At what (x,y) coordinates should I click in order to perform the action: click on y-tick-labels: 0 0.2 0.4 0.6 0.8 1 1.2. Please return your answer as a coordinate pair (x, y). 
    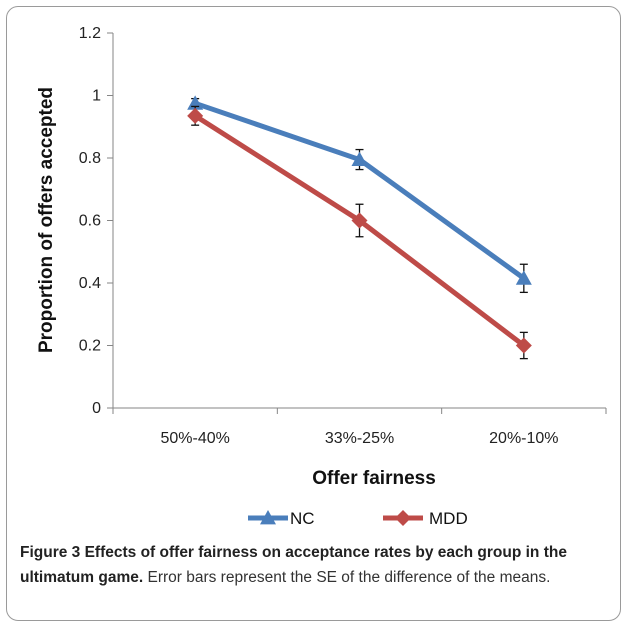
    Looking at the image, I should click on (90, 221).